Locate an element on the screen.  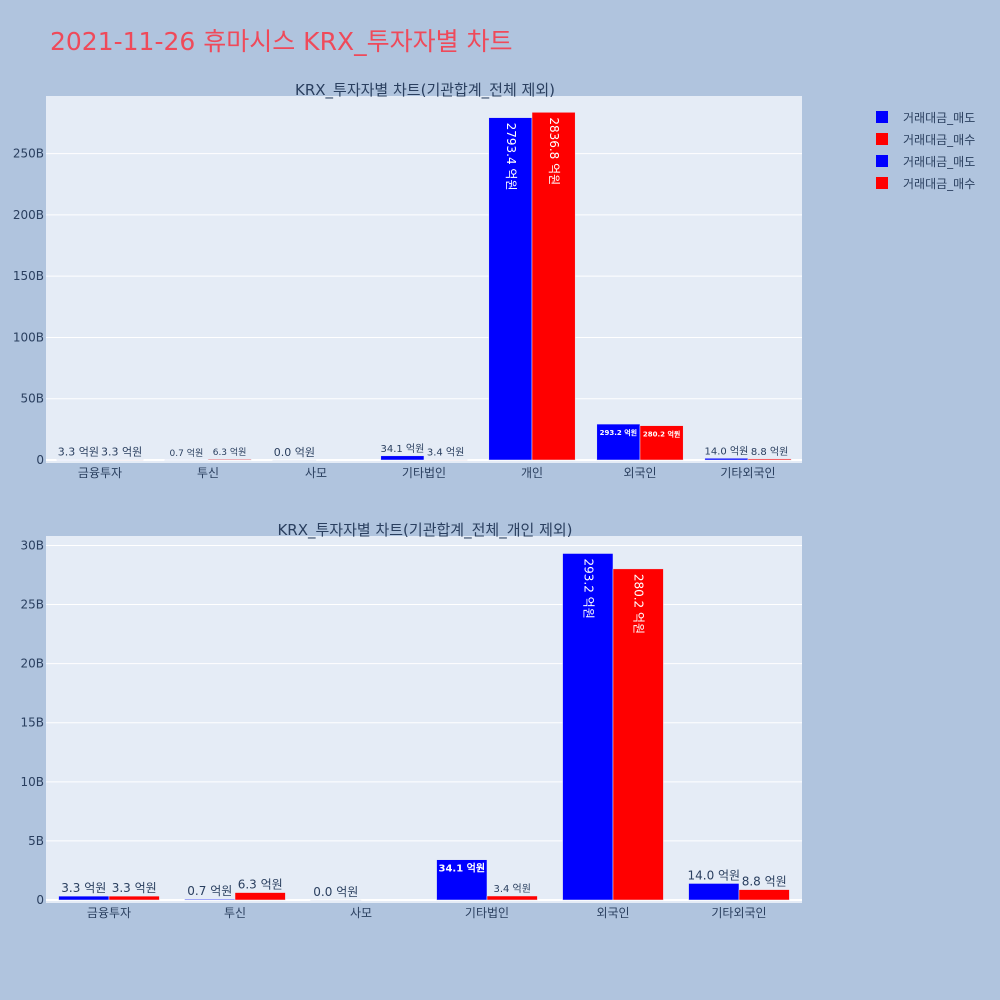
y-tick-label: 50B is located at coordinates (32, 399).